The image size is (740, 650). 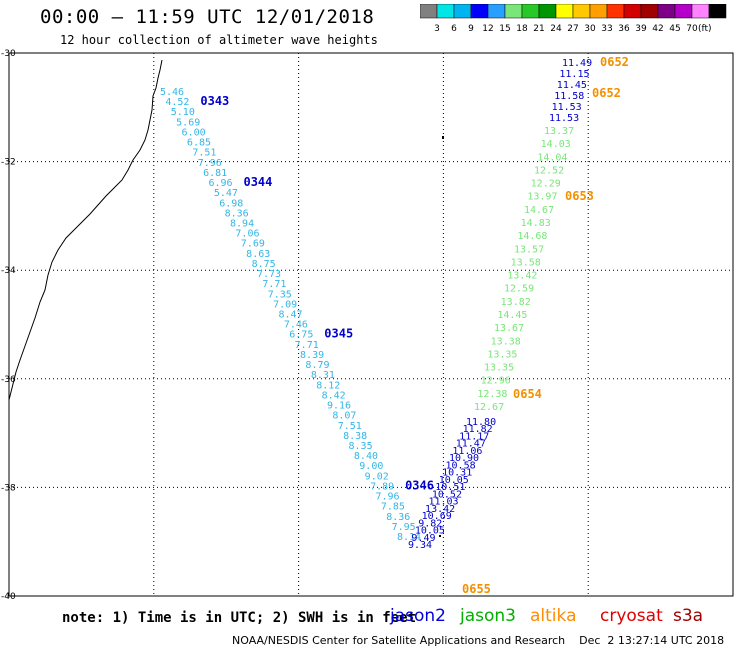 What do you see at coordinates (253, 244) in the screenshot?
I see `swh-label-pass1: 7.69` at bounding box center [253, 244].